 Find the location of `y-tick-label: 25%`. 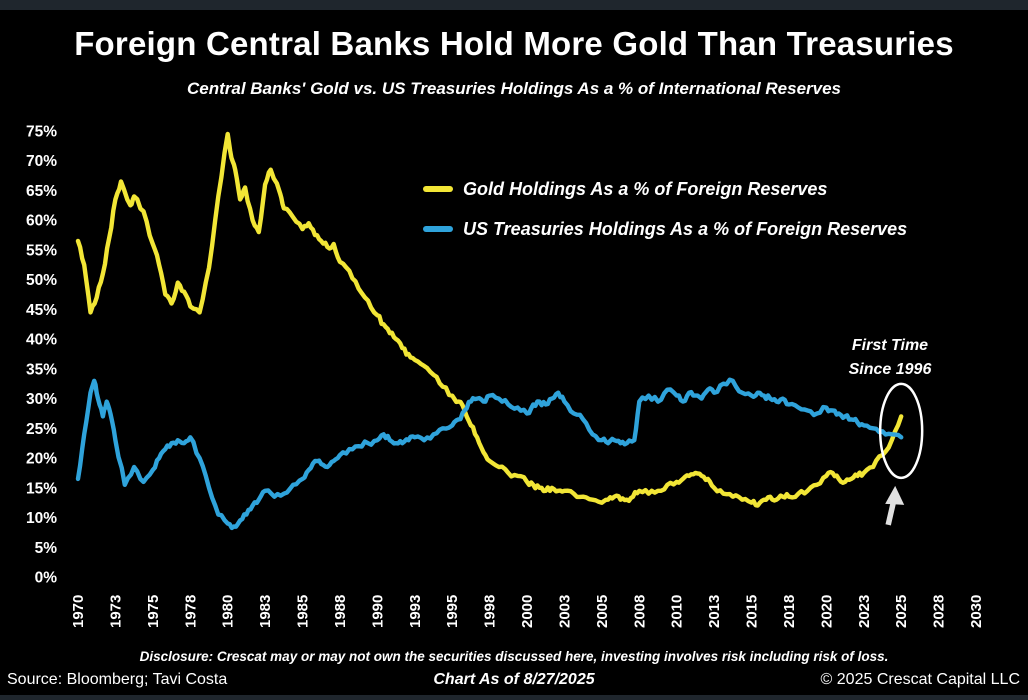

y-tick-label: 25% is located at coordinates (41, 429).